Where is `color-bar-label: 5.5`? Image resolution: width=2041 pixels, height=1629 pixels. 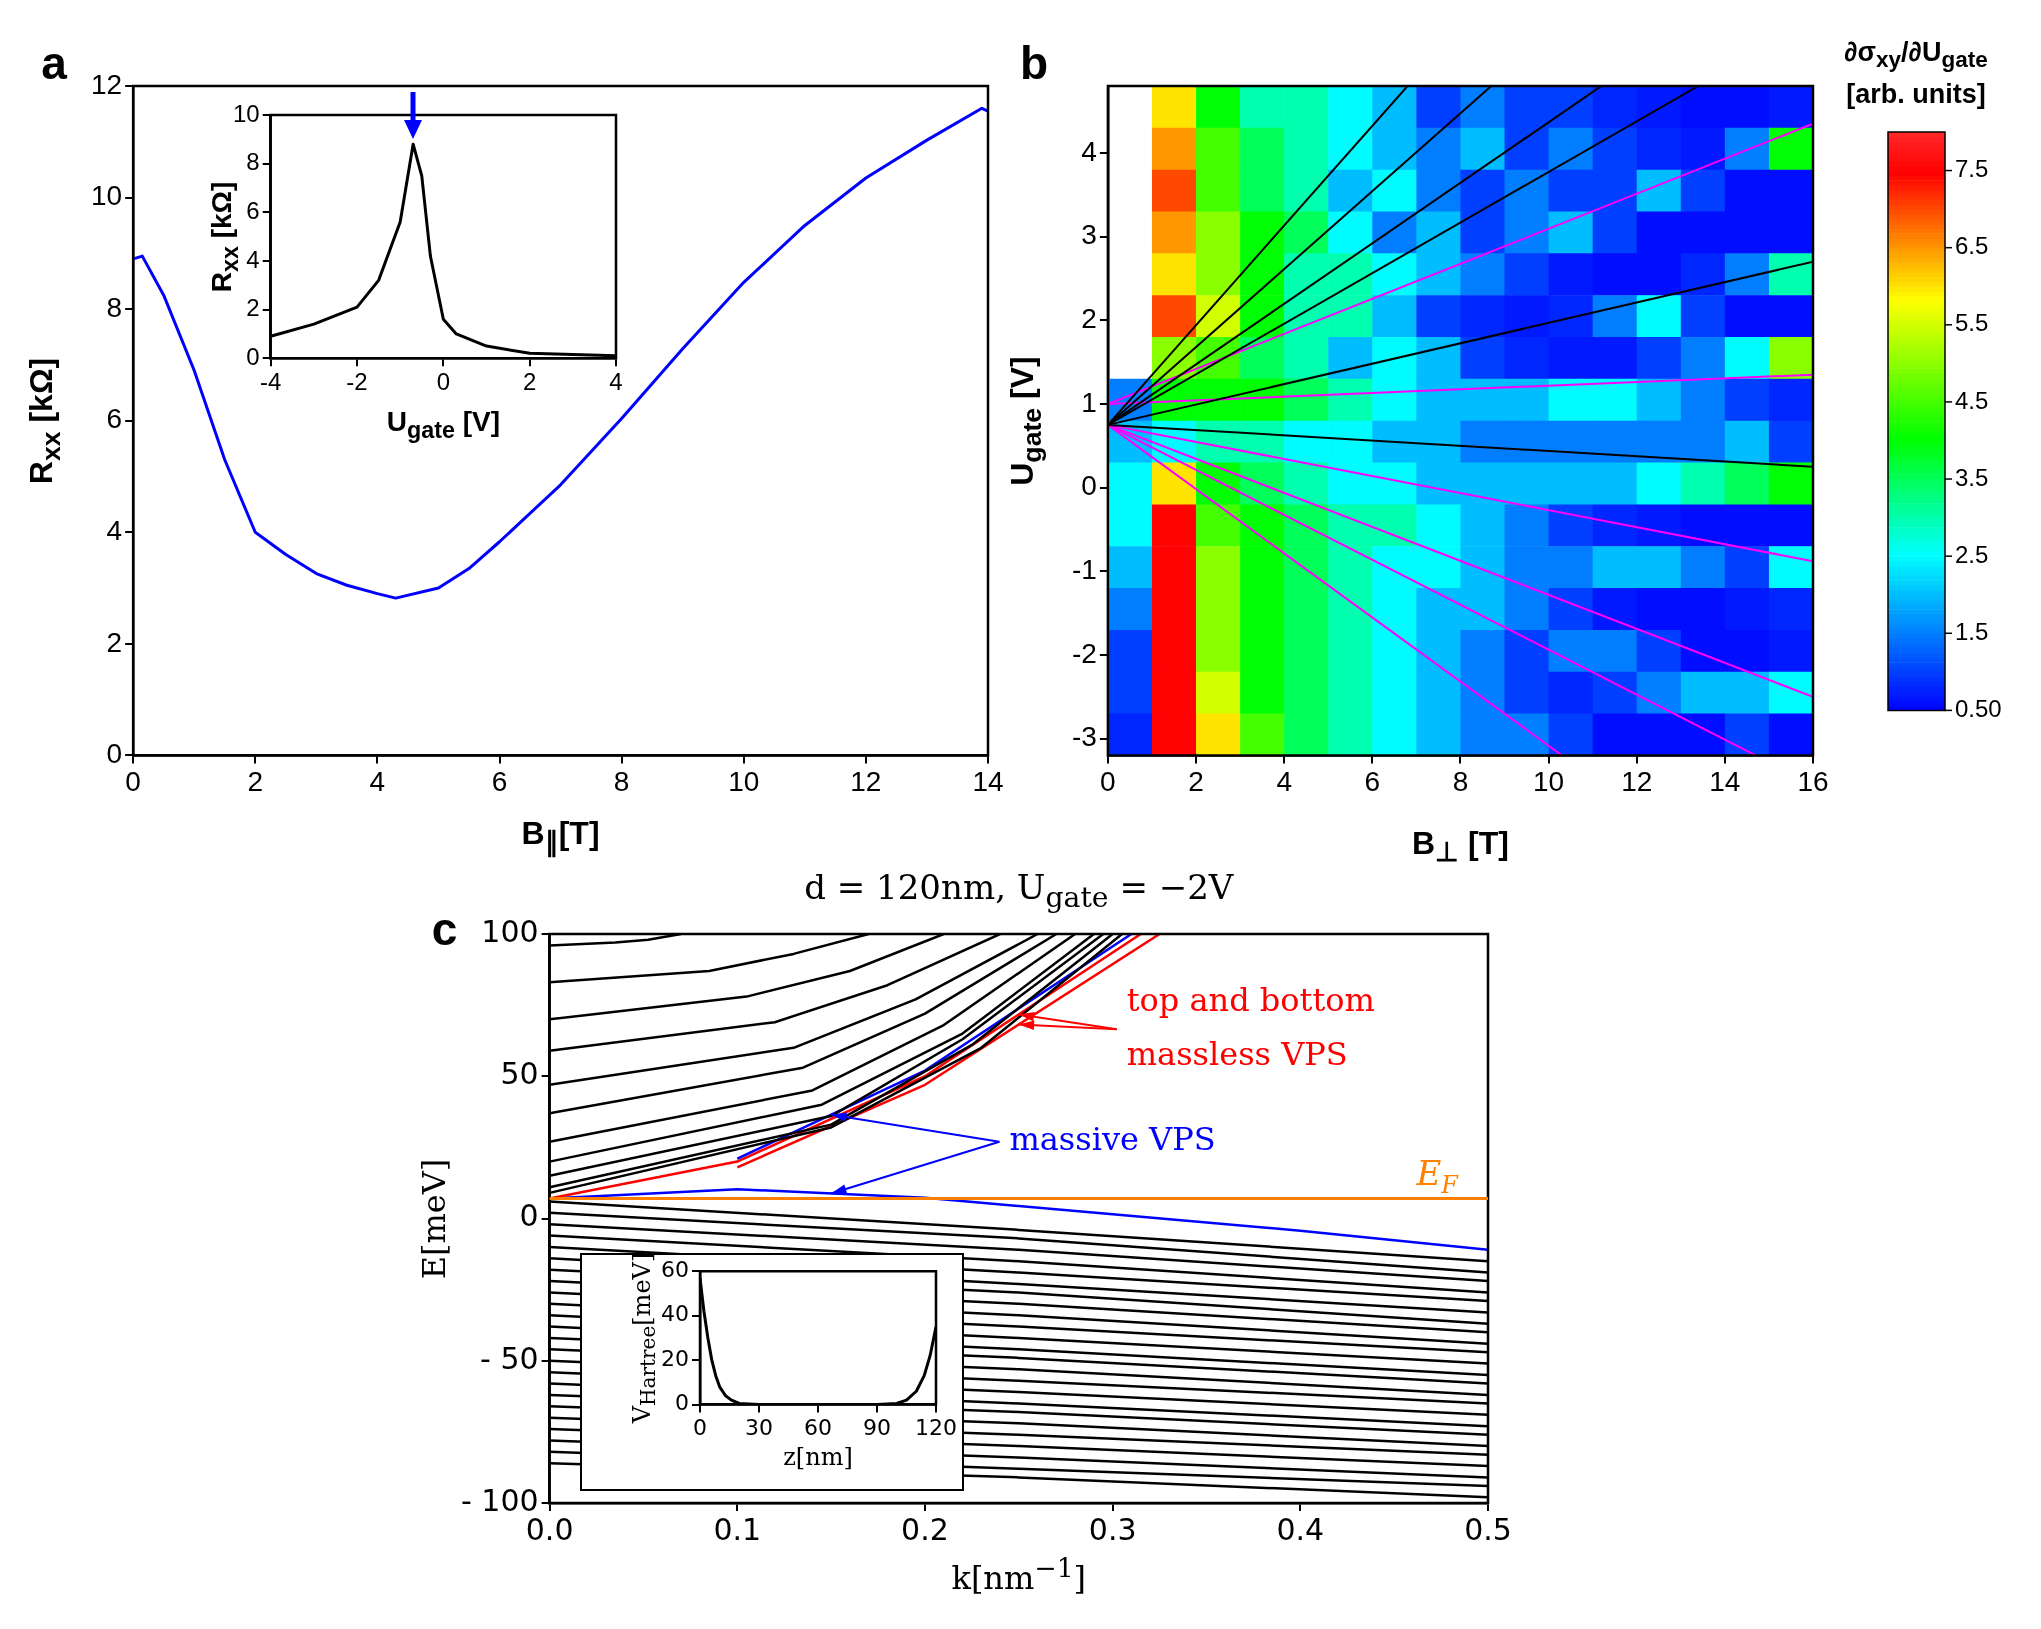 color-bar-label: 5.5 is located at coordinates (1972, 323).